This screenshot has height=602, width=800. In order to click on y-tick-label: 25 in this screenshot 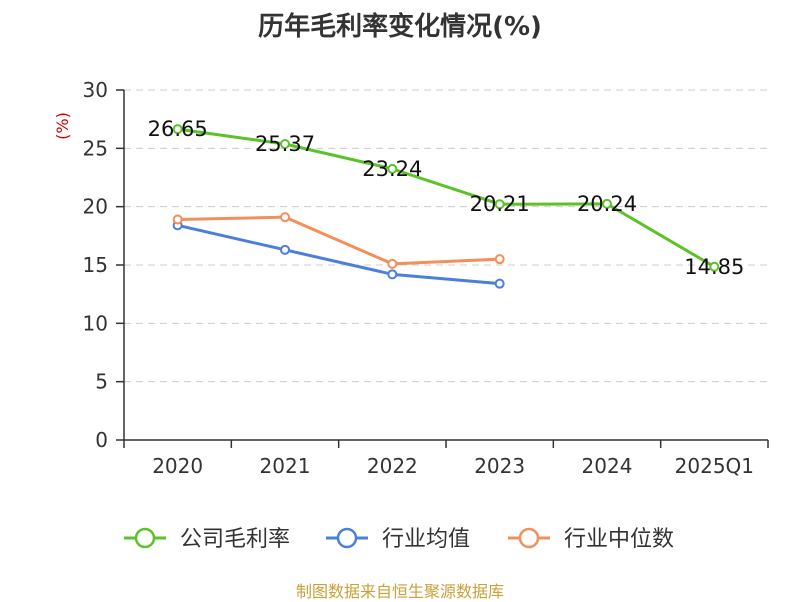, I will do `click(95, 148)`.